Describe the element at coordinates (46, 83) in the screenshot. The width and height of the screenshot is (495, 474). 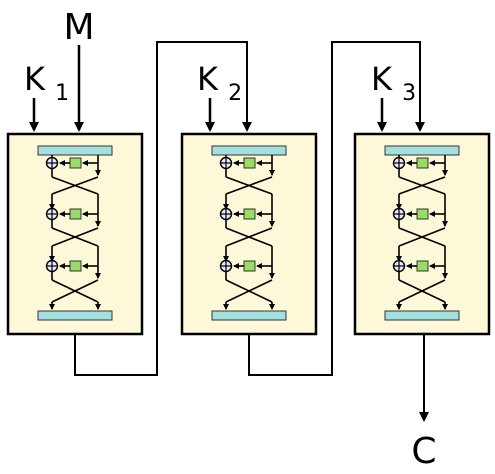
I see `key-label-1: K 1` at that location.